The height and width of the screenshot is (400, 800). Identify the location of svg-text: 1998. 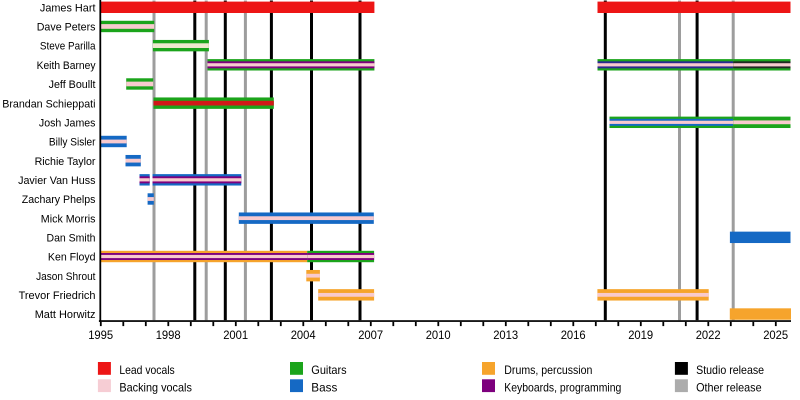
(168, 335).